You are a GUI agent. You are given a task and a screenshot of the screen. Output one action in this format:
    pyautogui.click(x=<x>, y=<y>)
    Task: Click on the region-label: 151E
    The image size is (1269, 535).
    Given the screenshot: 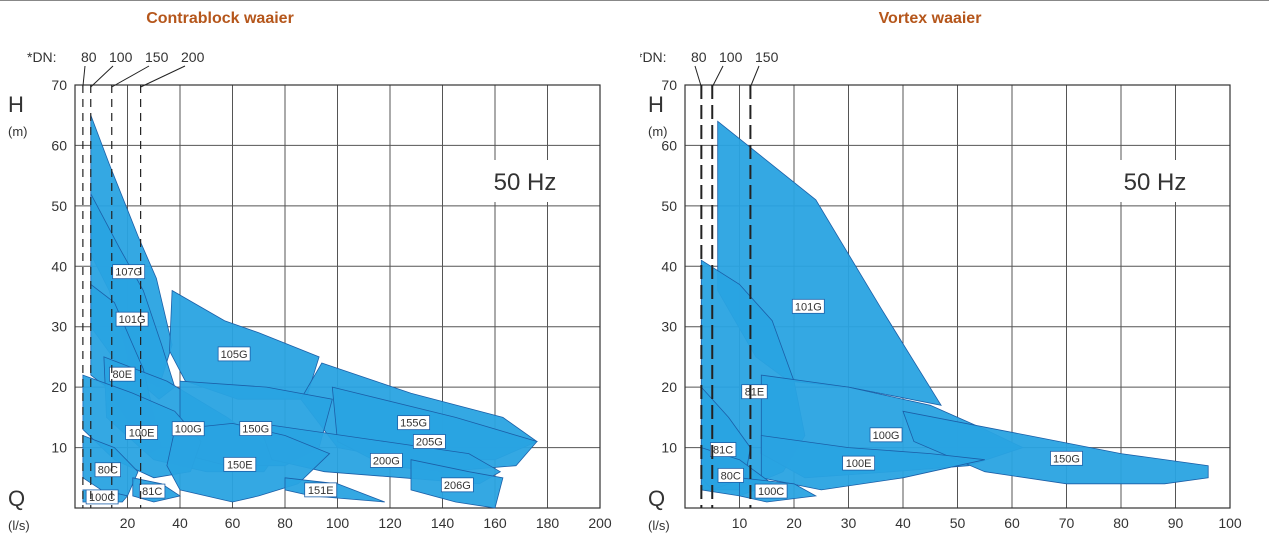 What is the action you would take?
    pyautogui.click(x=321, y=491)
    